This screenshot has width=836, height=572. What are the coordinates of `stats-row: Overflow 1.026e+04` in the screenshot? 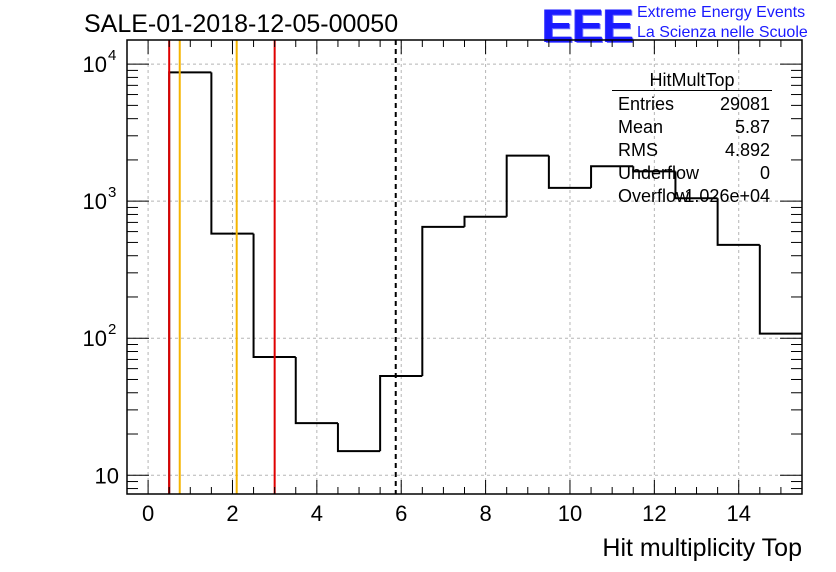 It's located at (692, 196).